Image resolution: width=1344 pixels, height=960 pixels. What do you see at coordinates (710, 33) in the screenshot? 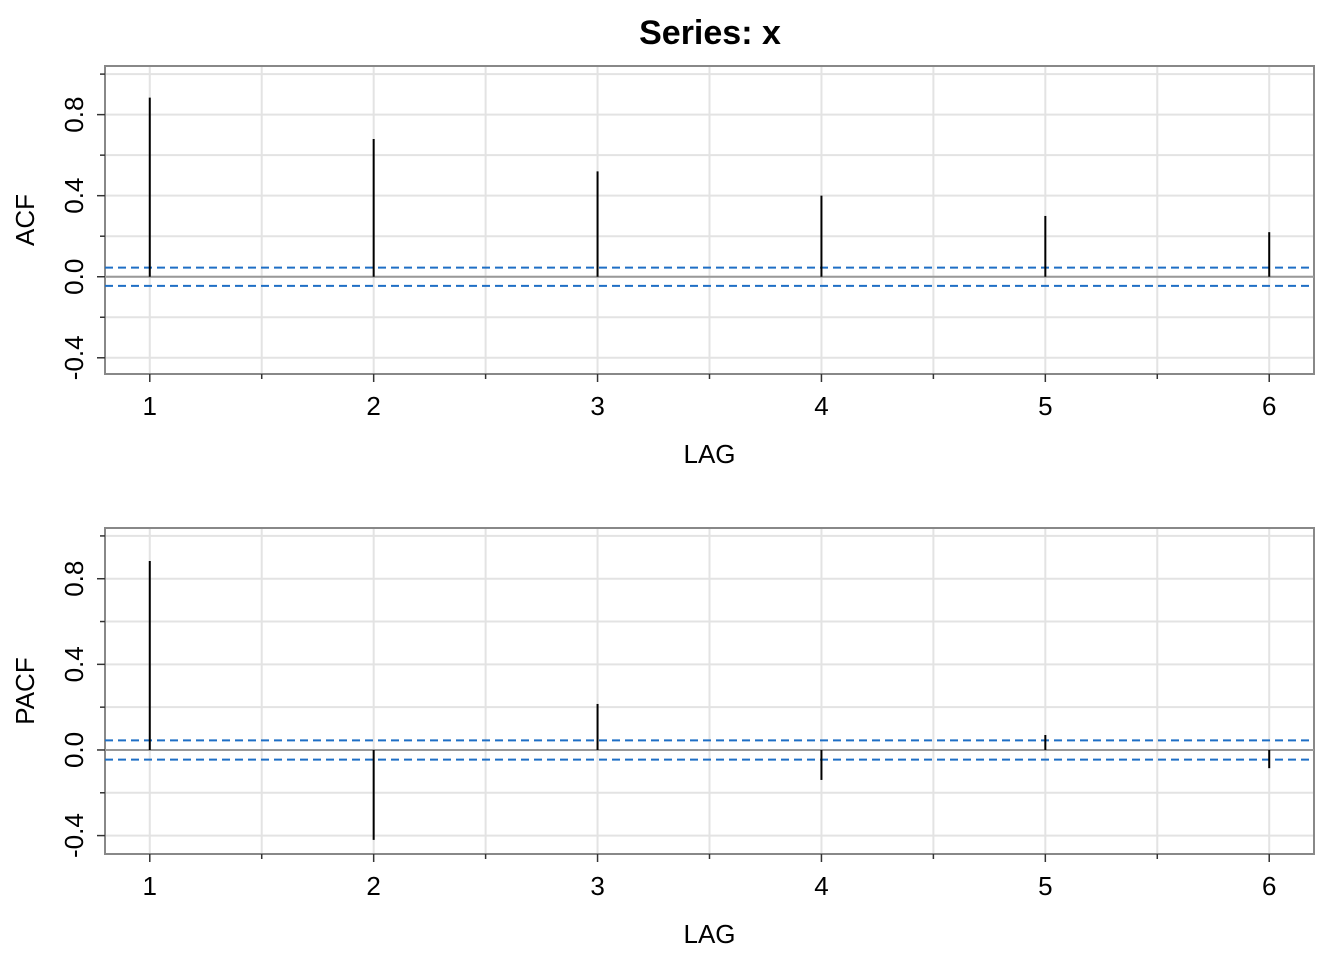
I see `chart-title: Series: x` at bounding box center [710, 33].